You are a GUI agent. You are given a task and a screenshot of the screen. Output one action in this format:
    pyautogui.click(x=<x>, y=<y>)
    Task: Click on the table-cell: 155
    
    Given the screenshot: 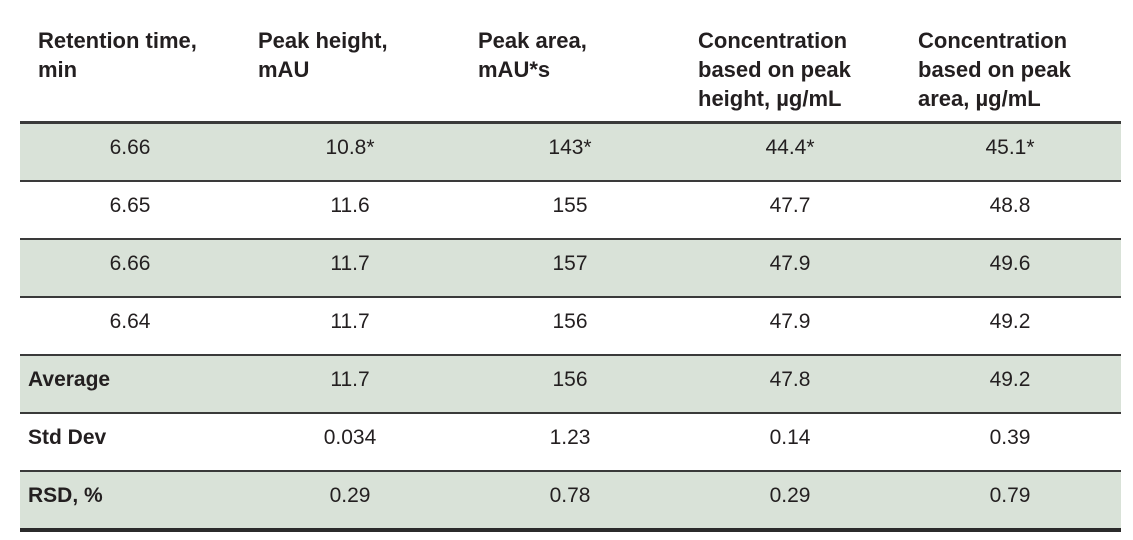 What is the action you would take?
    pyautogui.click(x=570, y=205)
    